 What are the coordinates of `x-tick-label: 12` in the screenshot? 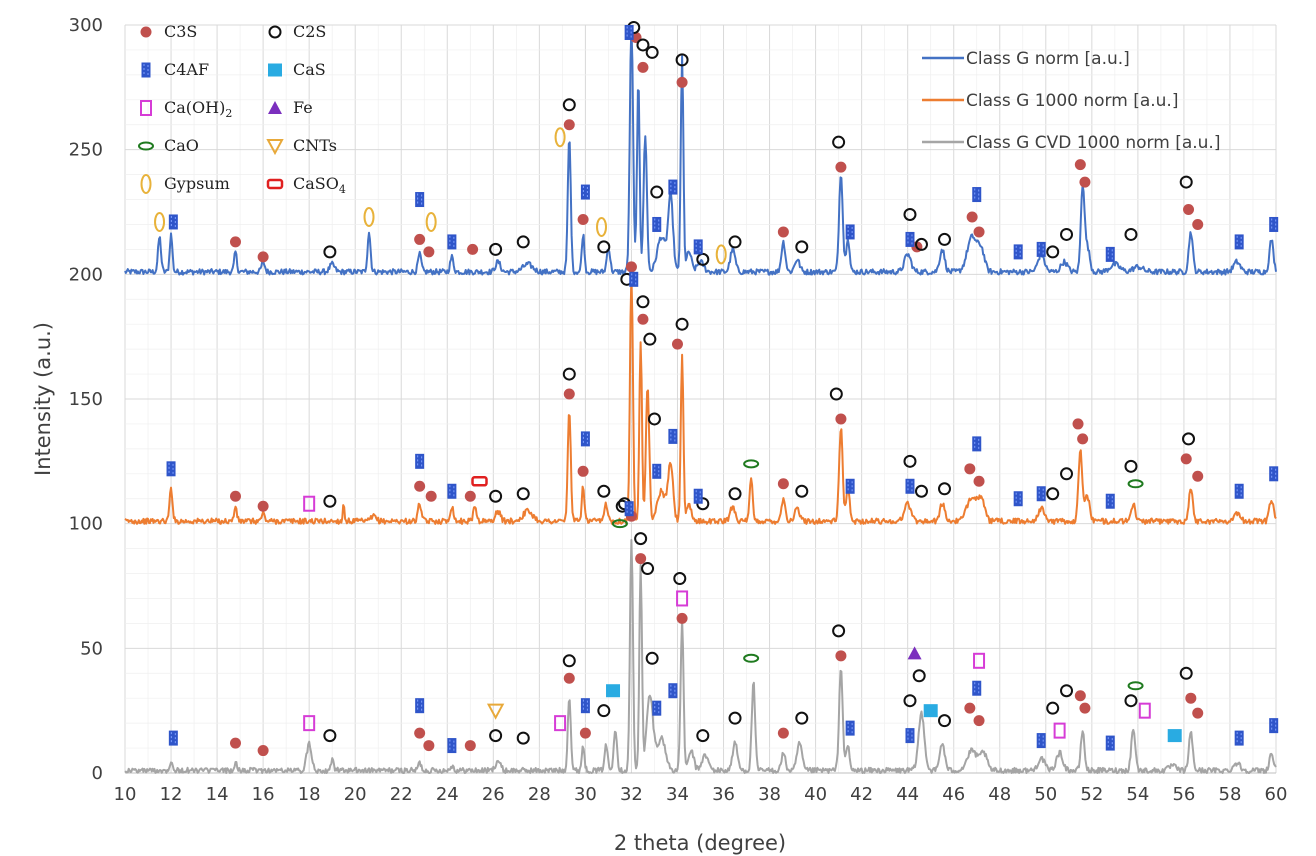 It's located at (171, 794).